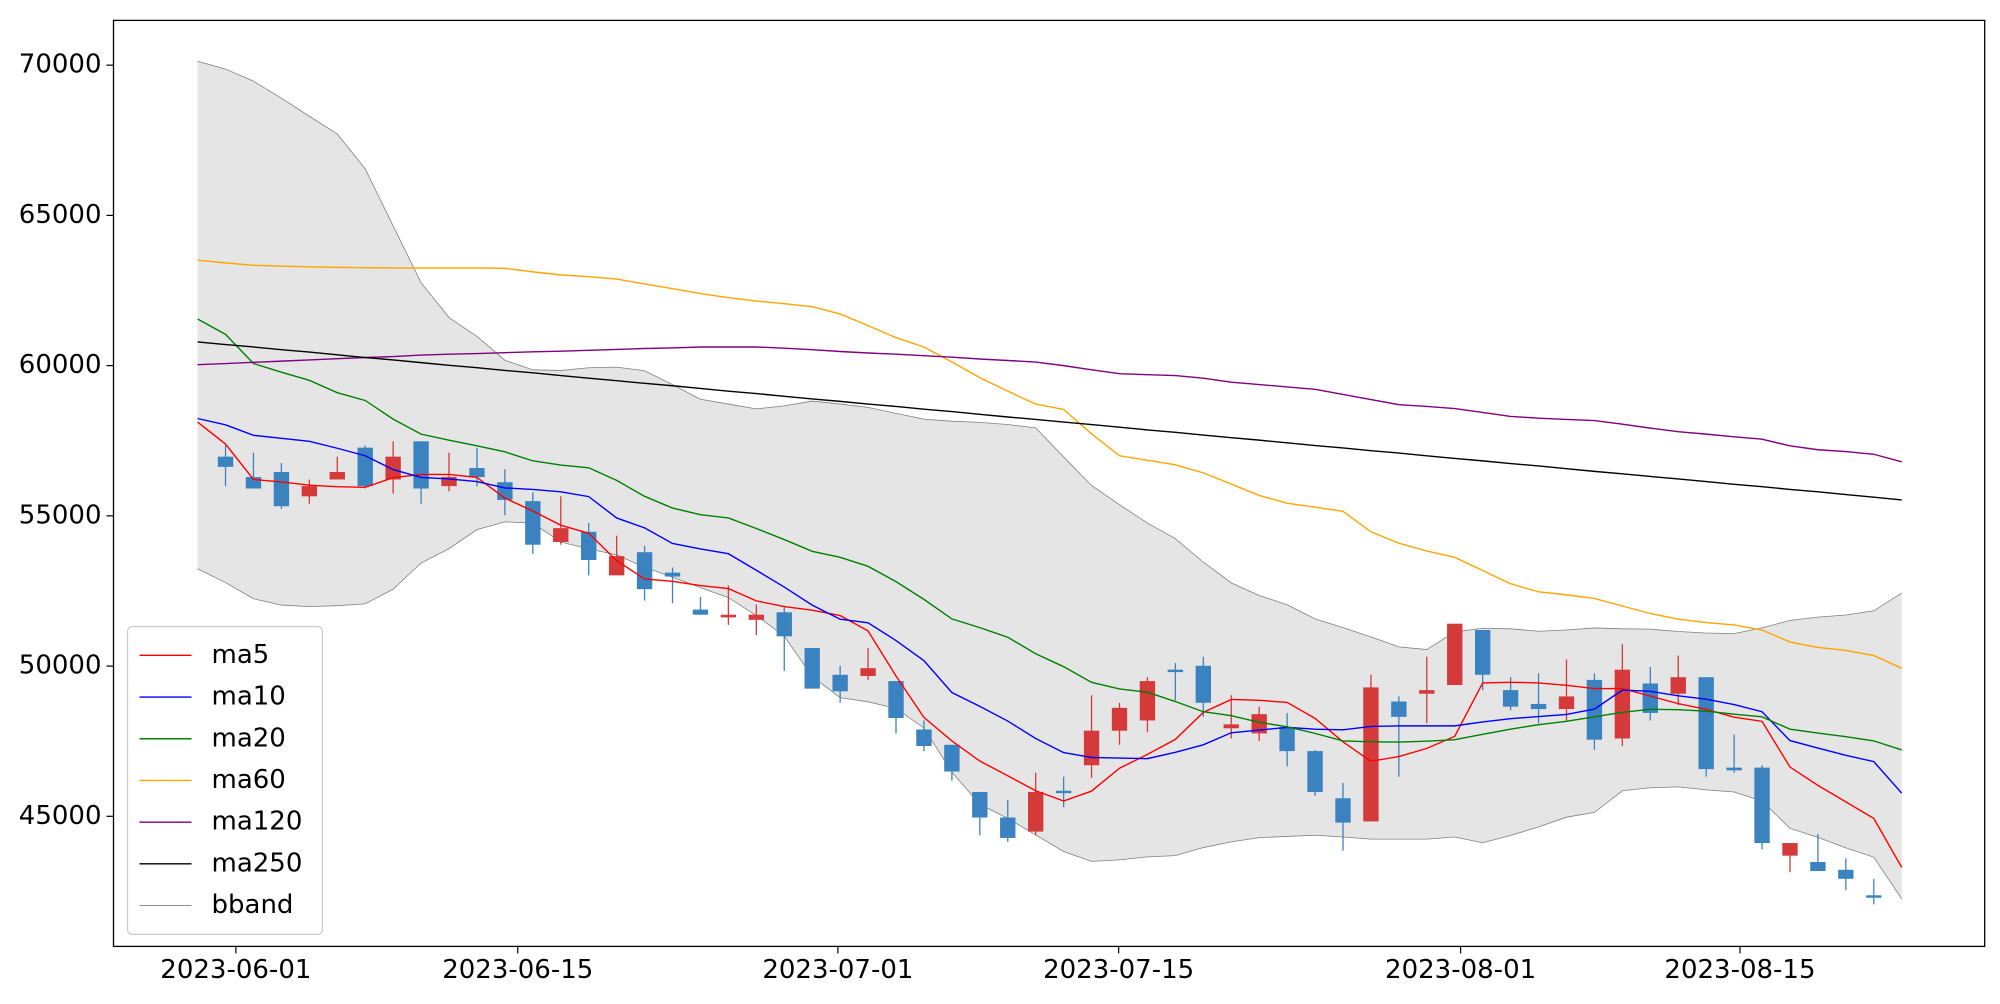 Image resolution: width=2000 pixels, height=1004 pixels. What do you see at coordinates (1118, 970) in the screenshot?
I see `x-tick-label: 2023-07-15` at bounding box center [1118, 970].